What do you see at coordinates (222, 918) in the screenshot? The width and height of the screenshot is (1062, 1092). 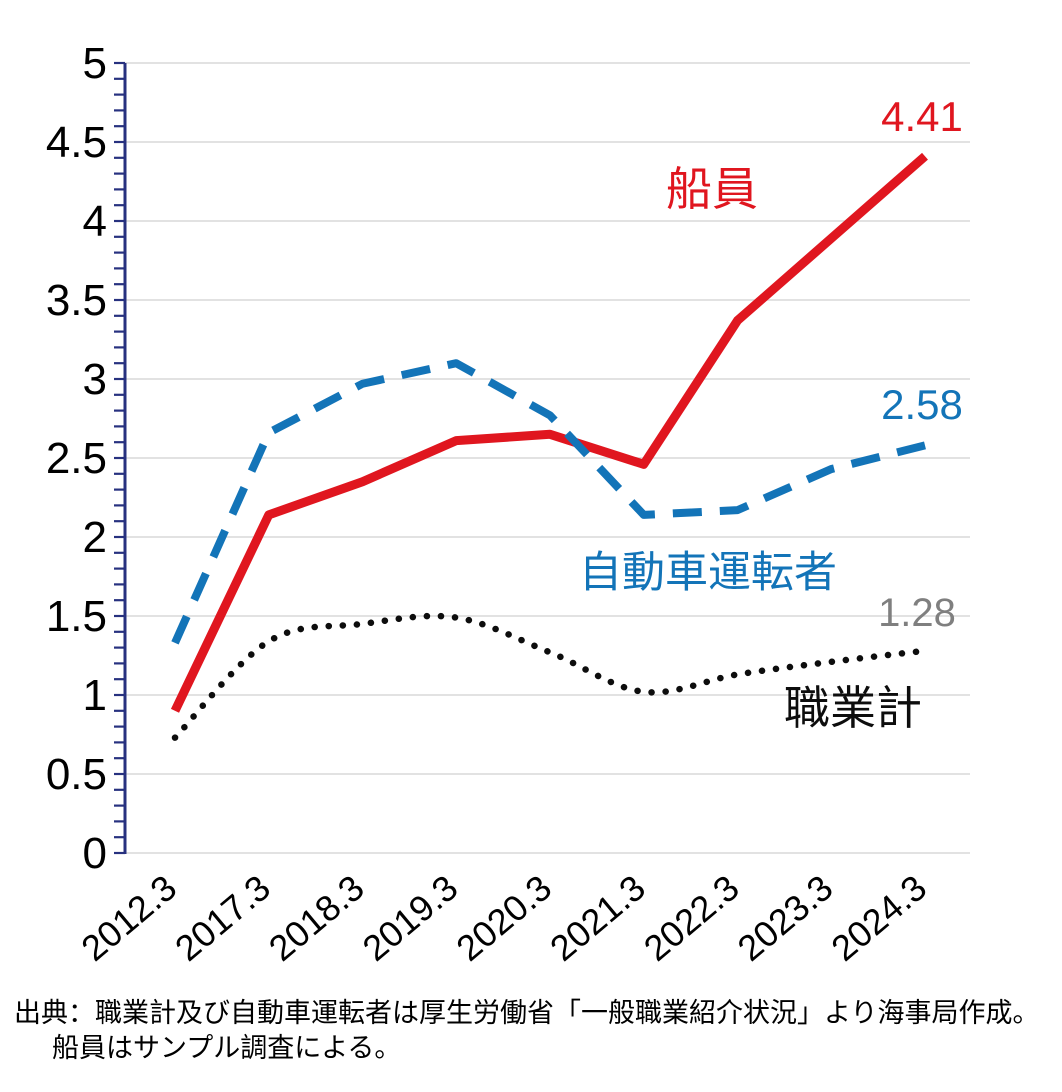 I see `x-tick-label: 2017.3` at bounding box center [222, 918].